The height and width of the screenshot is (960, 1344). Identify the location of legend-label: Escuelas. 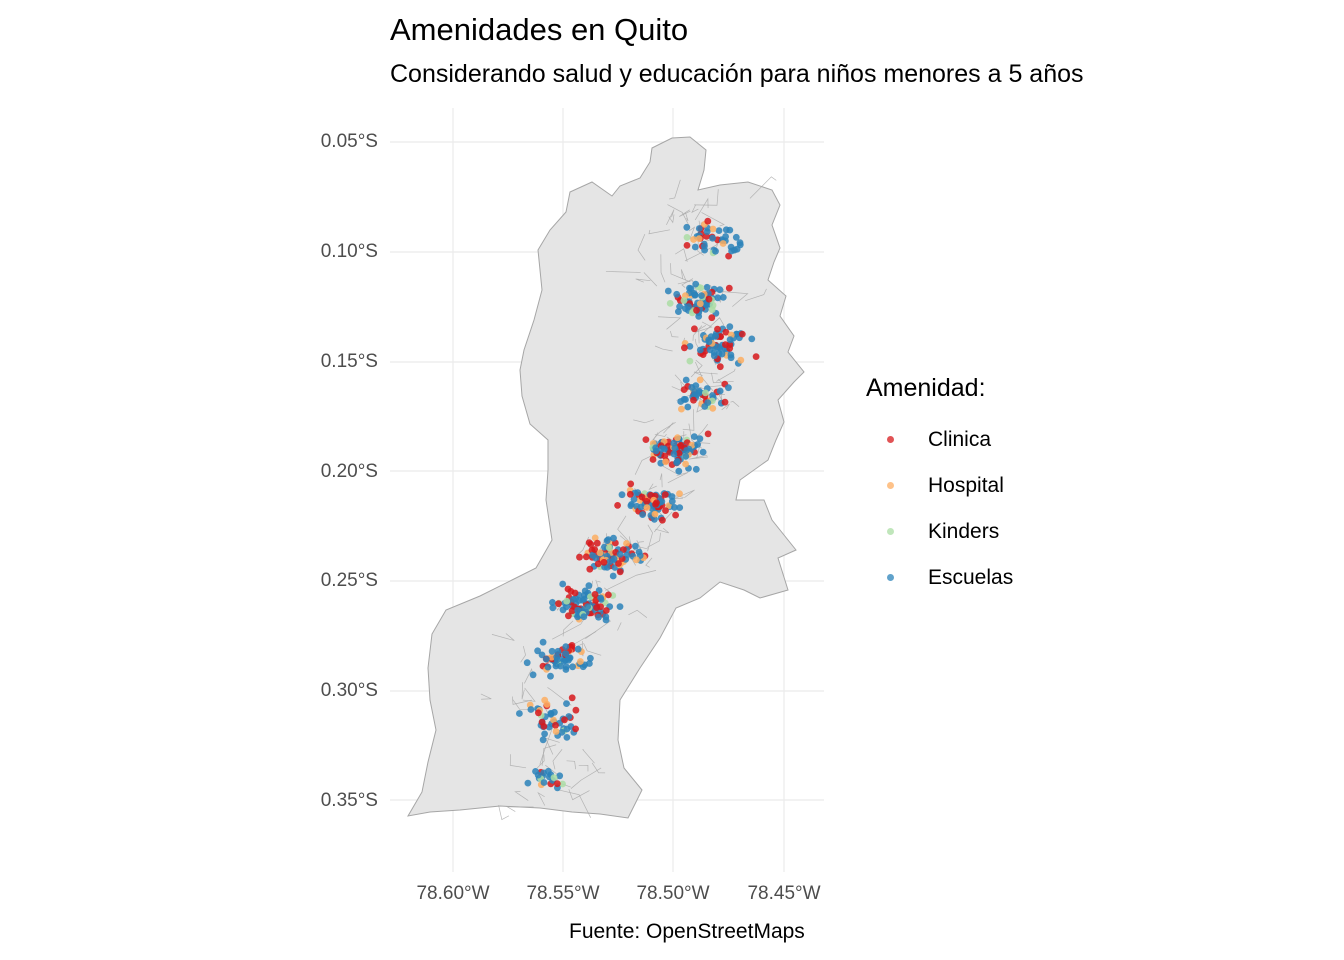
(971, 577).